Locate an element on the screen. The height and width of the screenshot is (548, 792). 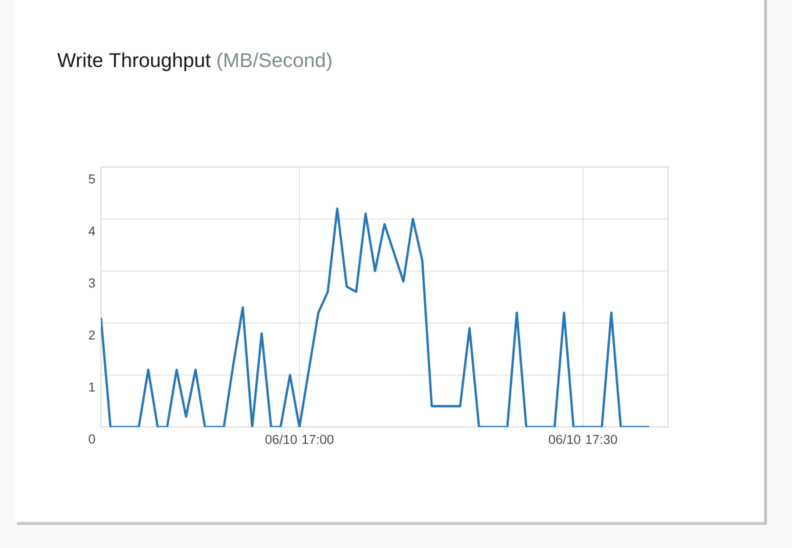
y-tick-label: 5 is located at coordinates (91, 179).